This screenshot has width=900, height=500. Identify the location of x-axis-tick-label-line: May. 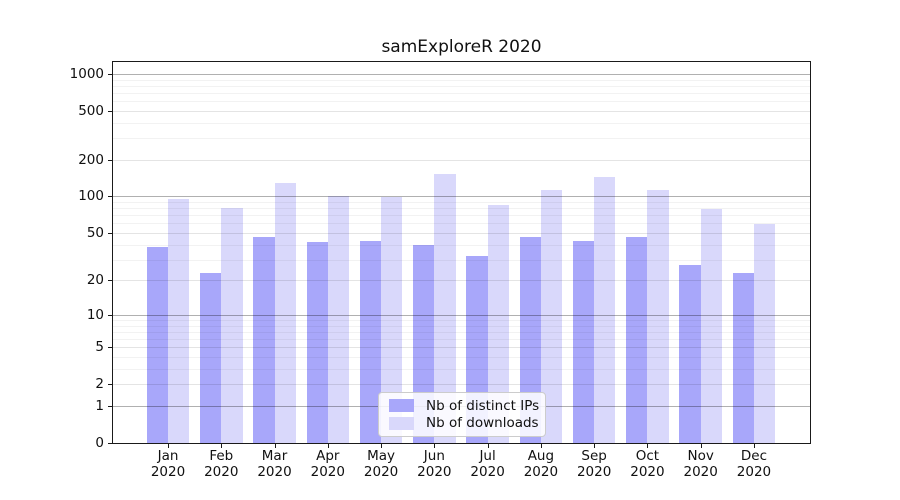
(381, 456).